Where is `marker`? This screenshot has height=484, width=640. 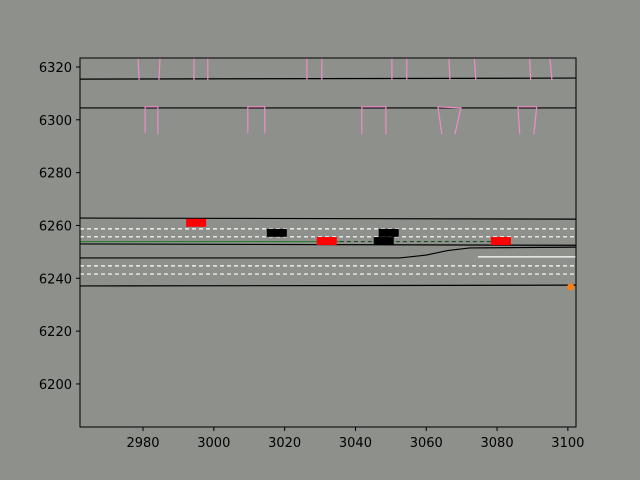
marker is located at coordinates (571, 287).